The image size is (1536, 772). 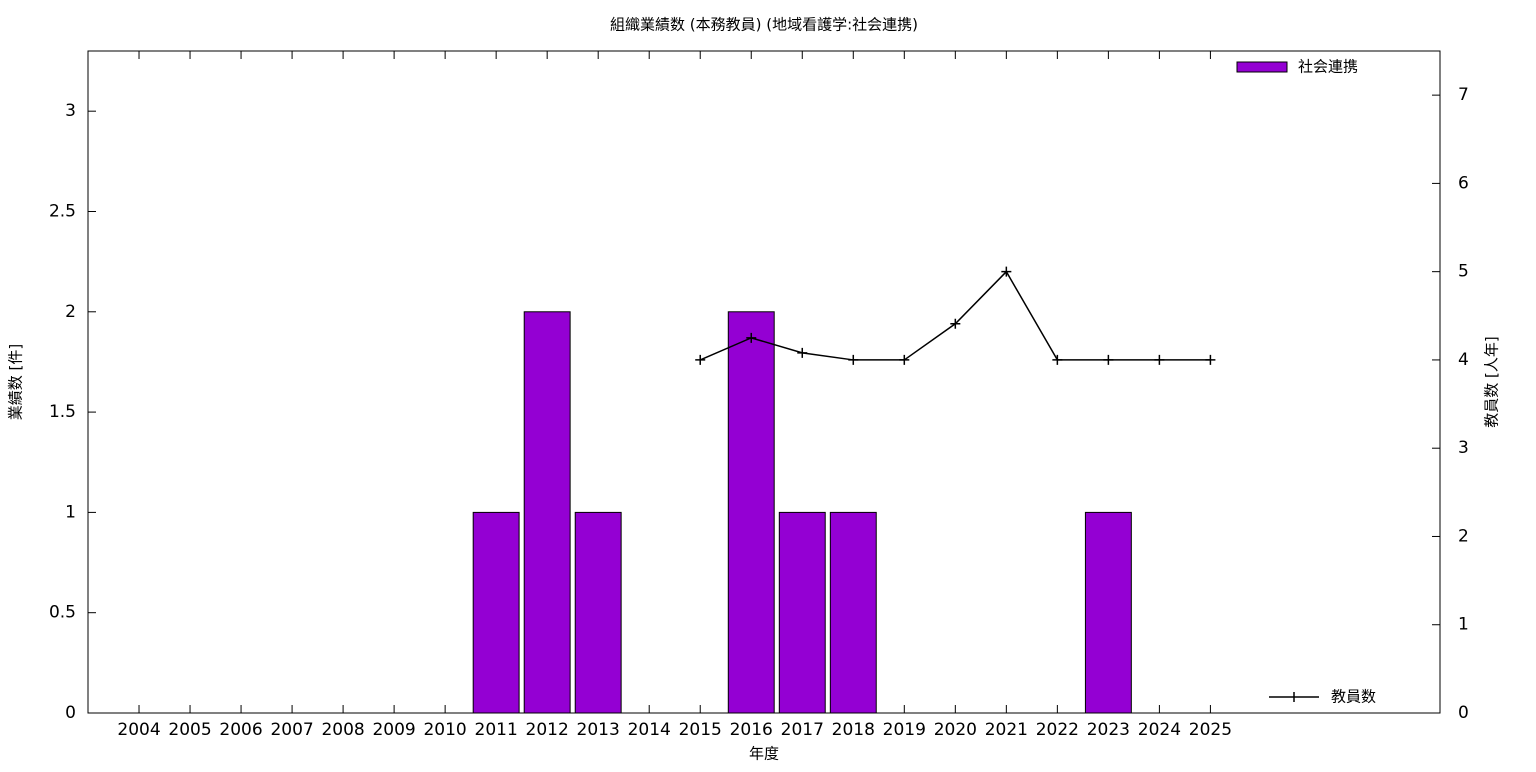 What do you see at coordinates (1463, 360) in the screenshot?
I see `y2-tick-label: 4` at bounding box center [1463, 360].